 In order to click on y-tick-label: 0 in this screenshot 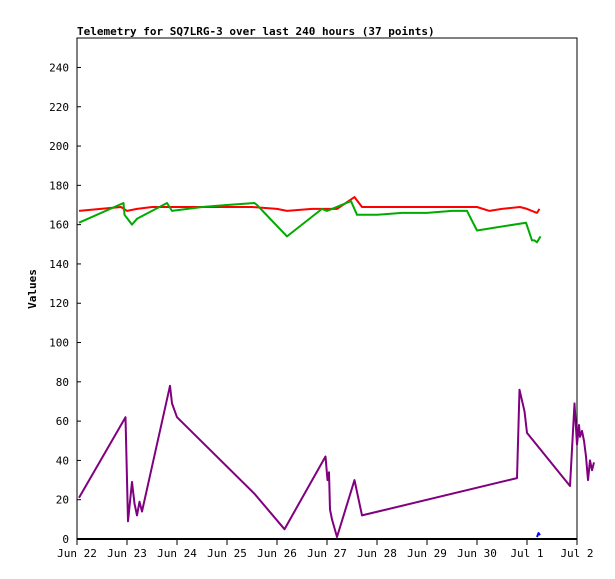, I will do `click(65, 539)`.